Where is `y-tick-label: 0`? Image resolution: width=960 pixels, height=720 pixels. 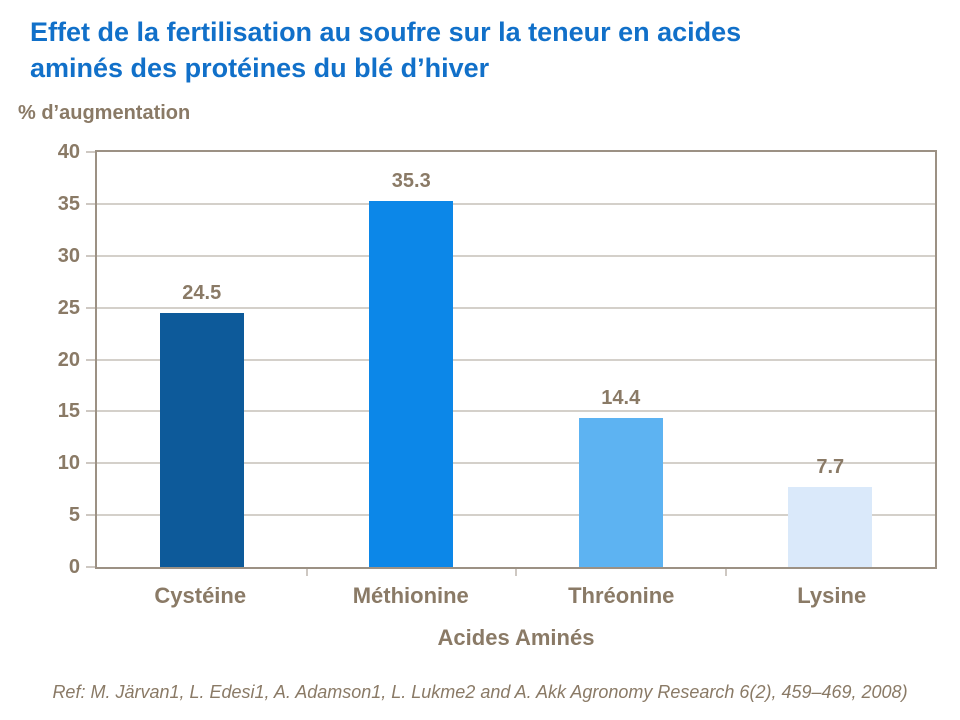
y-tick-label: 0 is located at coordinates (74, 567).